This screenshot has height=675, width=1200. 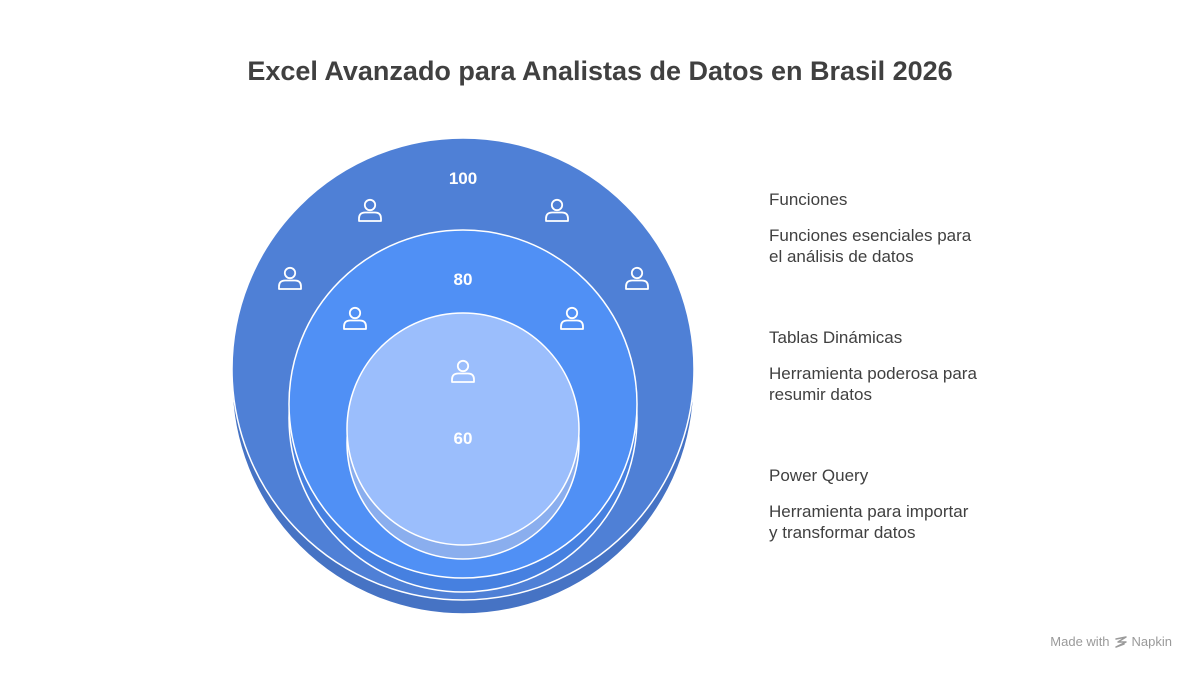 I want to click on value-label-power-query: 60, so click(x=463, y=438).